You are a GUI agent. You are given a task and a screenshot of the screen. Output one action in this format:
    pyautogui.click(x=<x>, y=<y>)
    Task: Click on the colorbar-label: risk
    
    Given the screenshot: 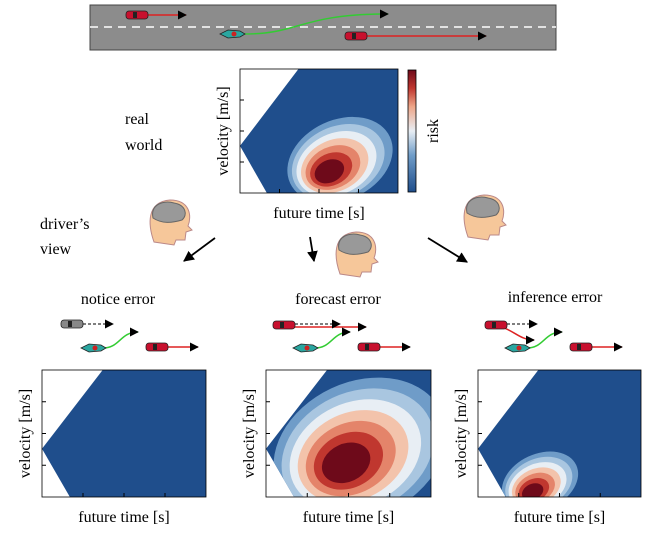 What is the action you would take?
    pyautogui.click(x=433, y=131)
    